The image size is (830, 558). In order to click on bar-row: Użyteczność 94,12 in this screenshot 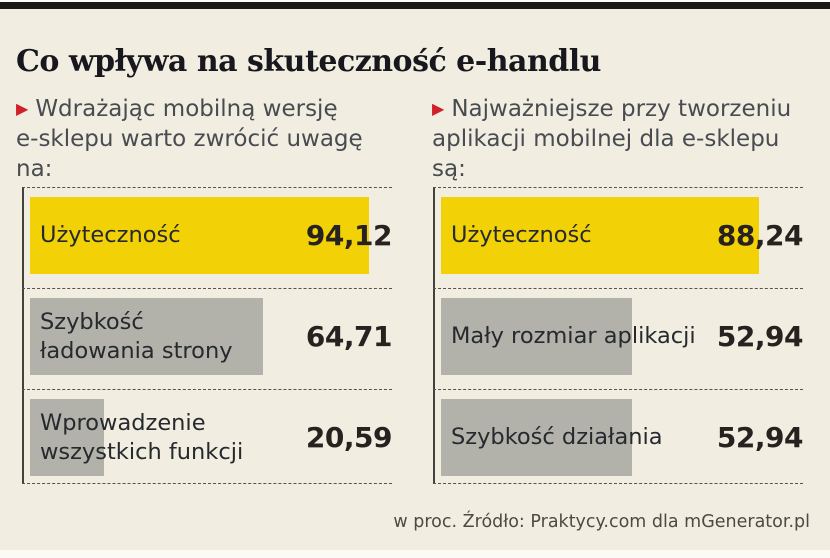, I will do `click(207, 237)`.